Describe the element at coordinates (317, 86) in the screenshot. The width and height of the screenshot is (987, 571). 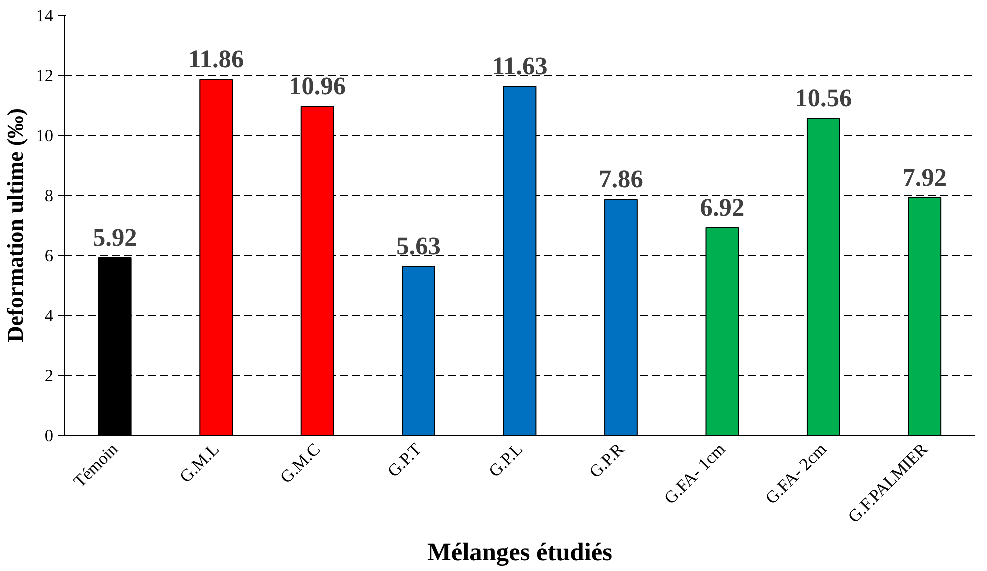
I see `data-label: 10.96` at that location.